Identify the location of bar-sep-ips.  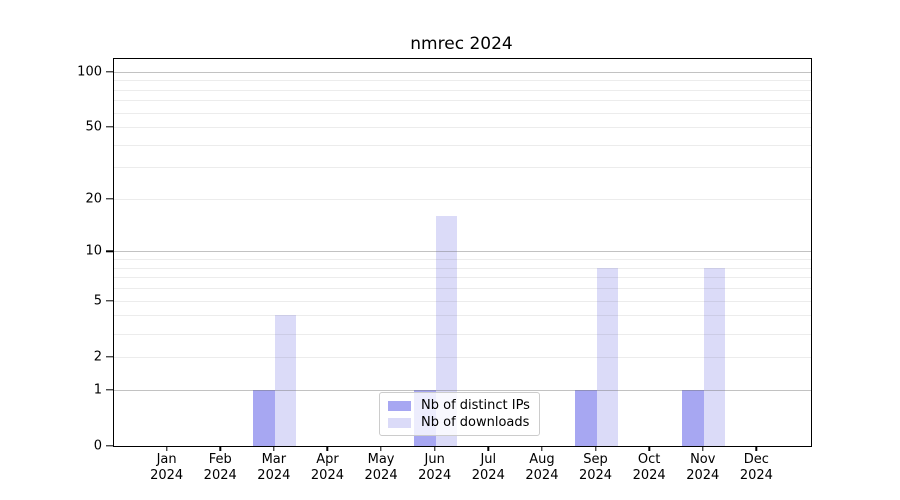
(585, 417).